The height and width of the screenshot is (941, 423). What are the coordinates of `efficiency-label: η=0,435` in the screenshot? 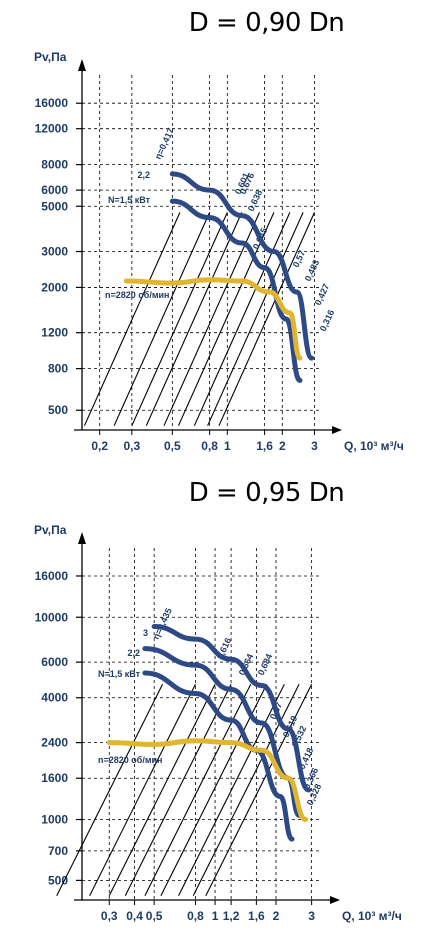 It's located at (162, 623).